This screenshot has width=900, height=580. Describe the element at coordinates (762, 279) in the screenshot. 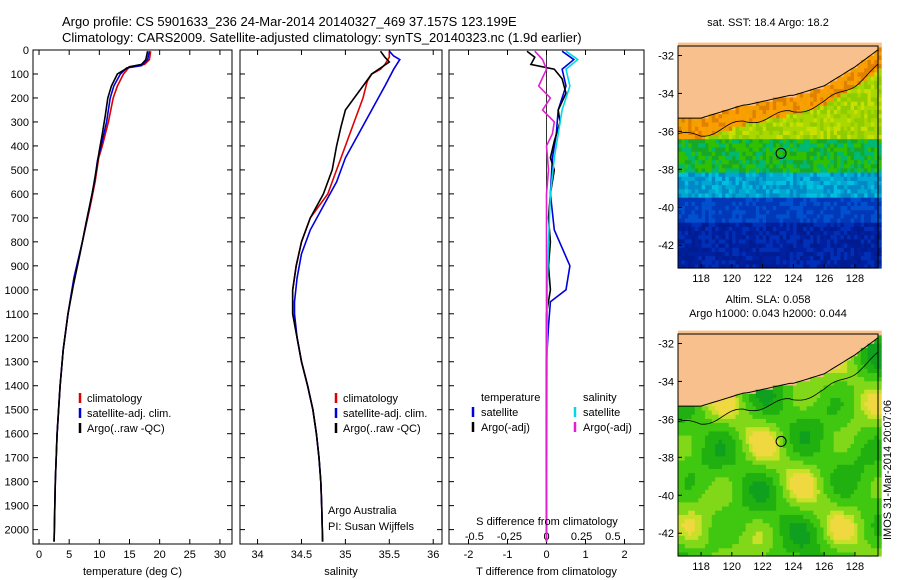

I see `x-tick-label: 122` at that location.